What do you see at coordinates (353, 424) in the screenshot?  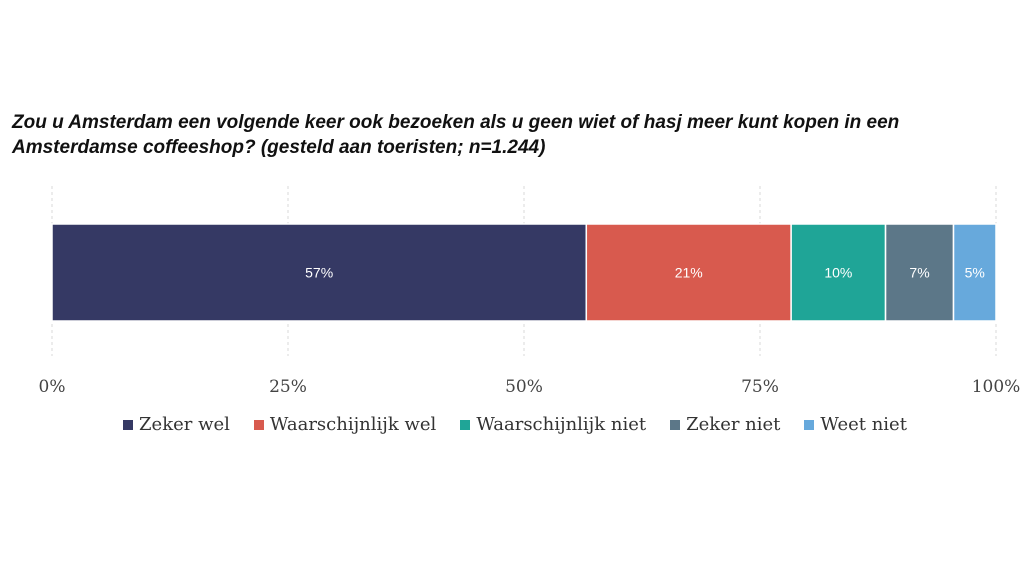 I see `legend-label: Waarschijnlijk wel` at bounding box center [353, 424].